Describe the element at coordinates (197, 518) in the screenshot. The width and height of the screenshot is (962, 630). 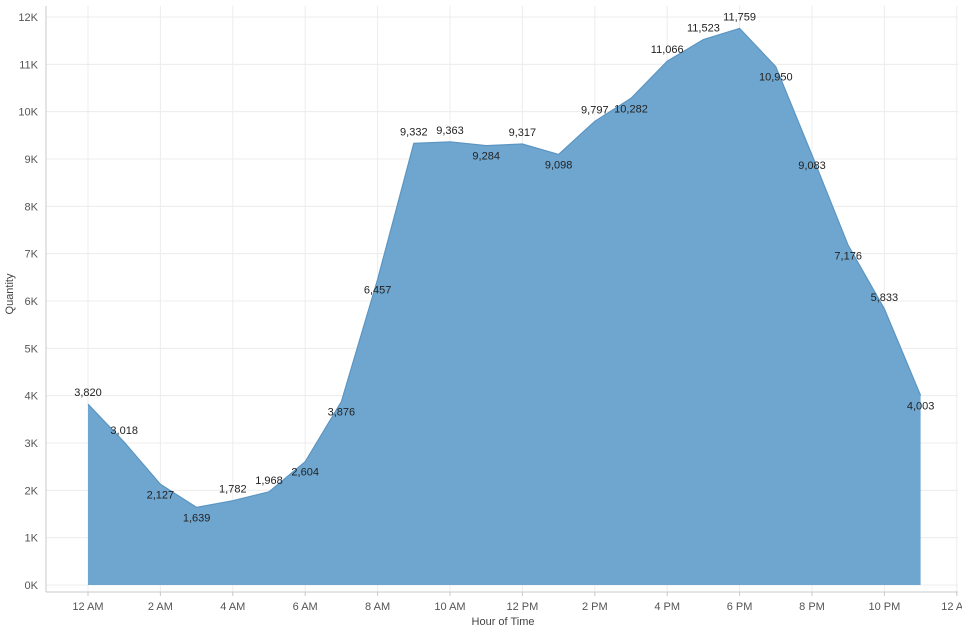
I see `data-label: 1,639` at that location.